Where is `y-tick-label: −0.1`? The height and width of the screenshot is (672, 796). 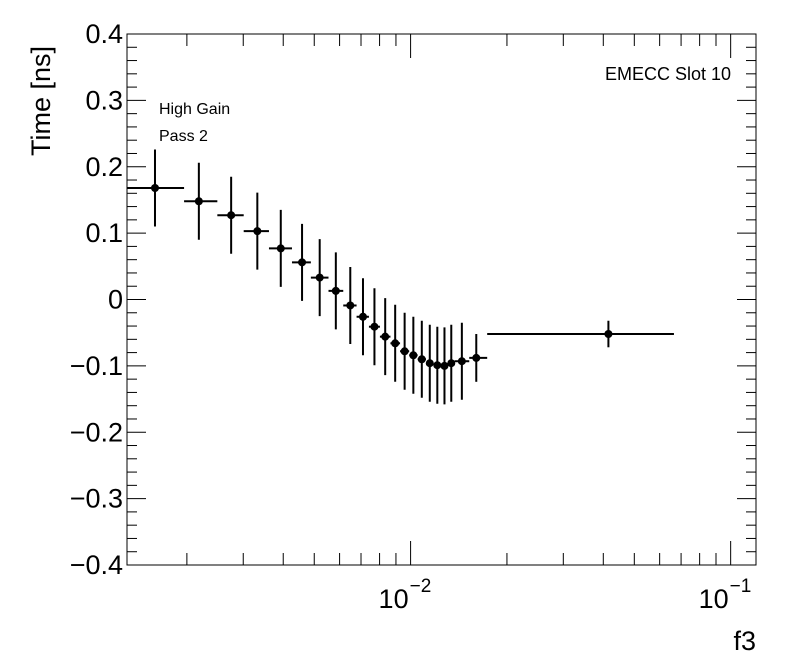
y-tick-label: −0.1 is located at coordinates (96, 366).